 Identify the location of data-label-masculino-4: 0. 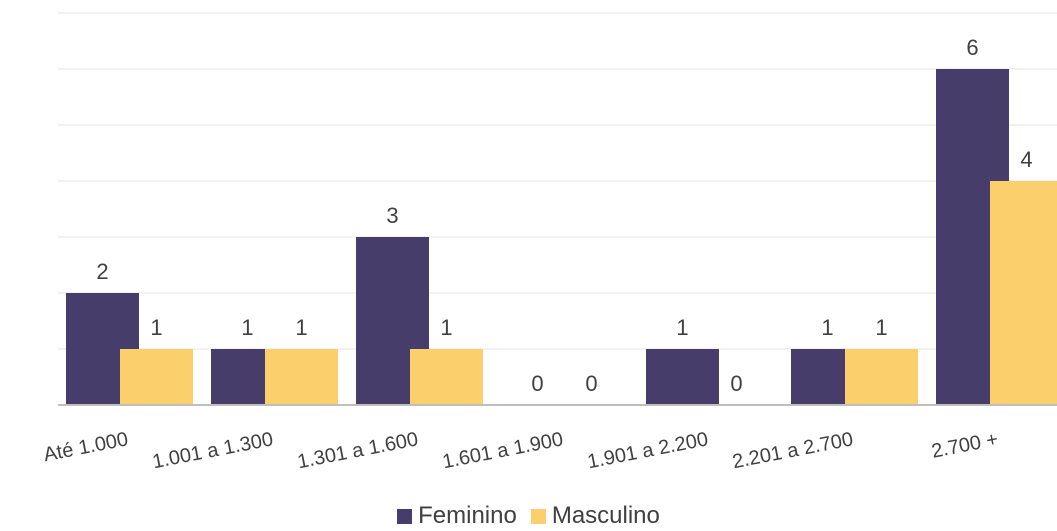
(591, 383).